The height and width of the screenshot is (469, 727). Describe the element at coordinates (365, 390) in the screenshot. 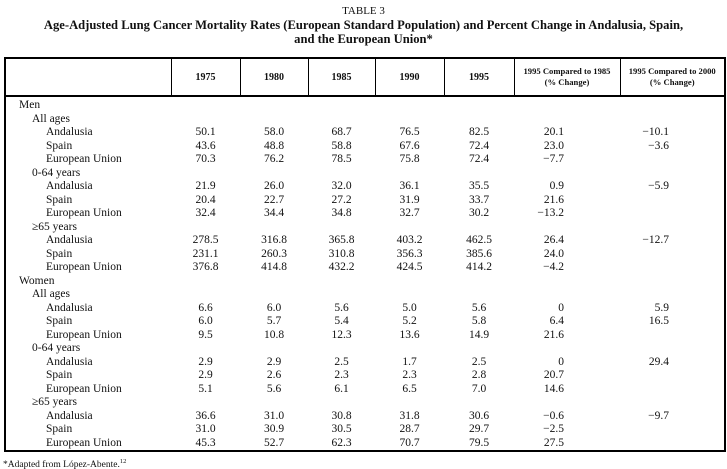

I see `table-row: European Union 5.1 5.6 6.1 6.5 7.0 14.6` at that location.